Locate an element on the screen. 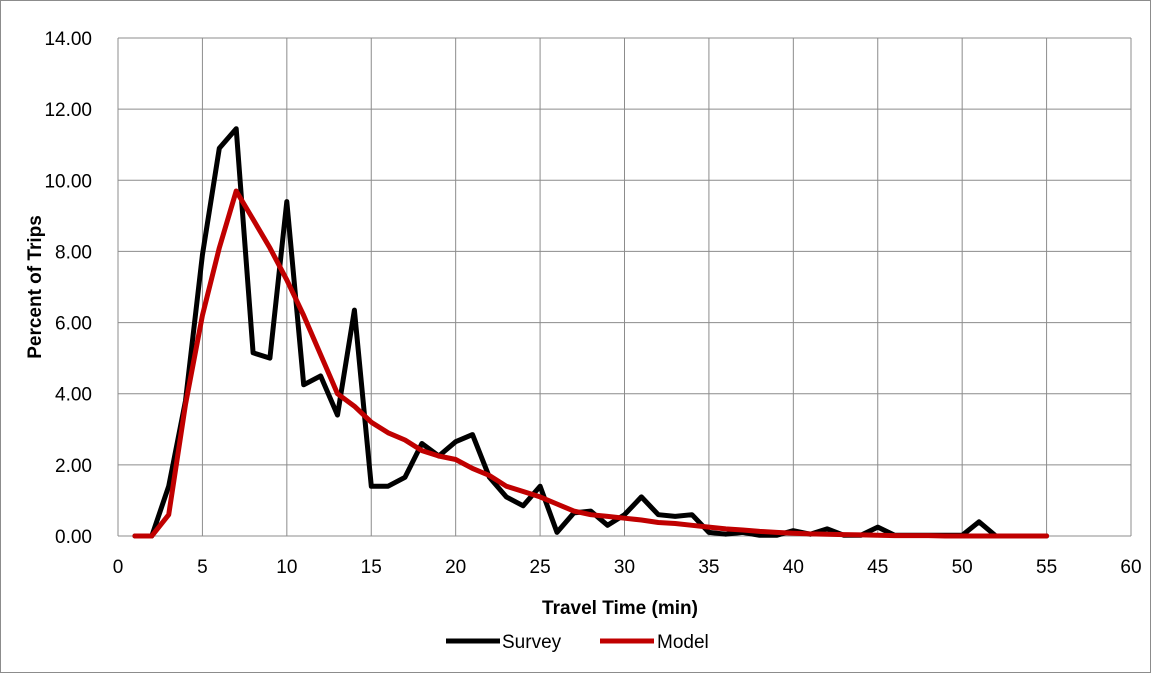 The image size is (1151, 673). y-tick-label: 4.00 is located at coordinates (73, 395).